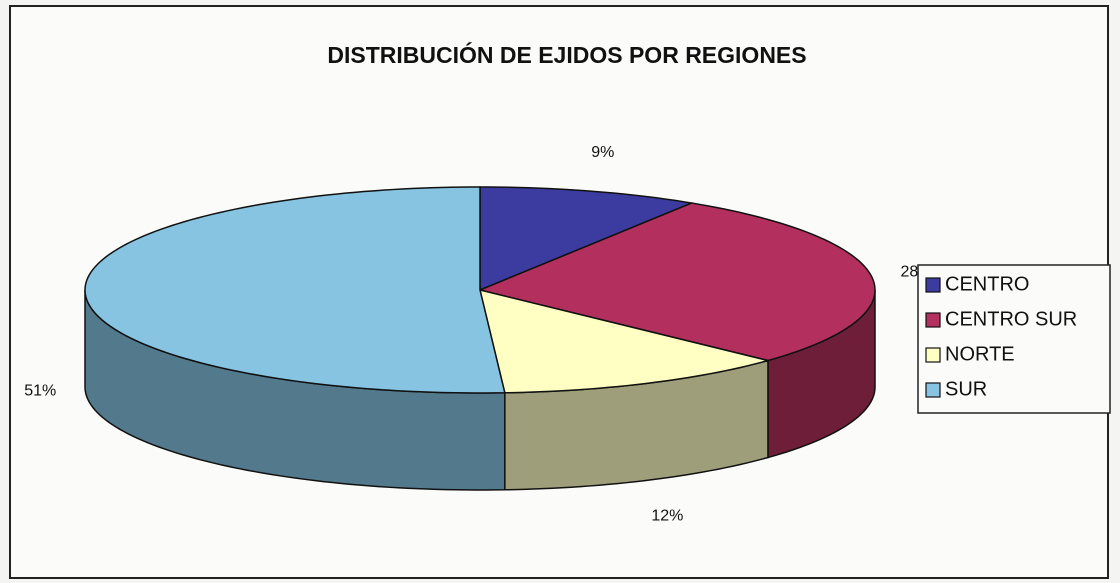  I want to click on legend-label: NORTE, so click(980, 354).